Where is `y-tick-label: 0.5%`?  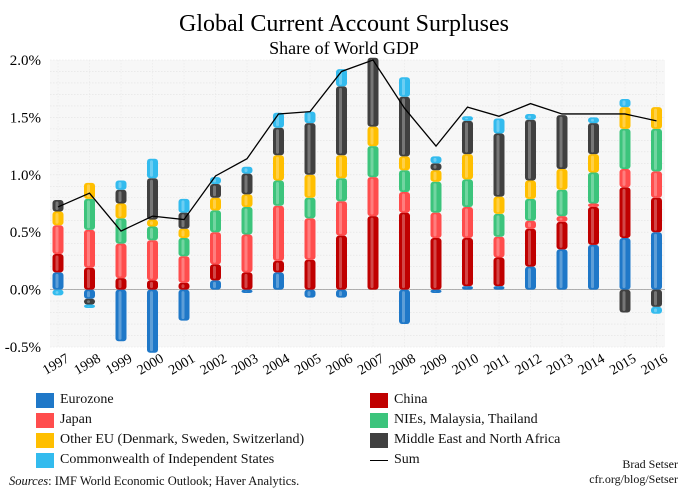
y-tick-label: 0.5% is located at coordinates (25, 233).